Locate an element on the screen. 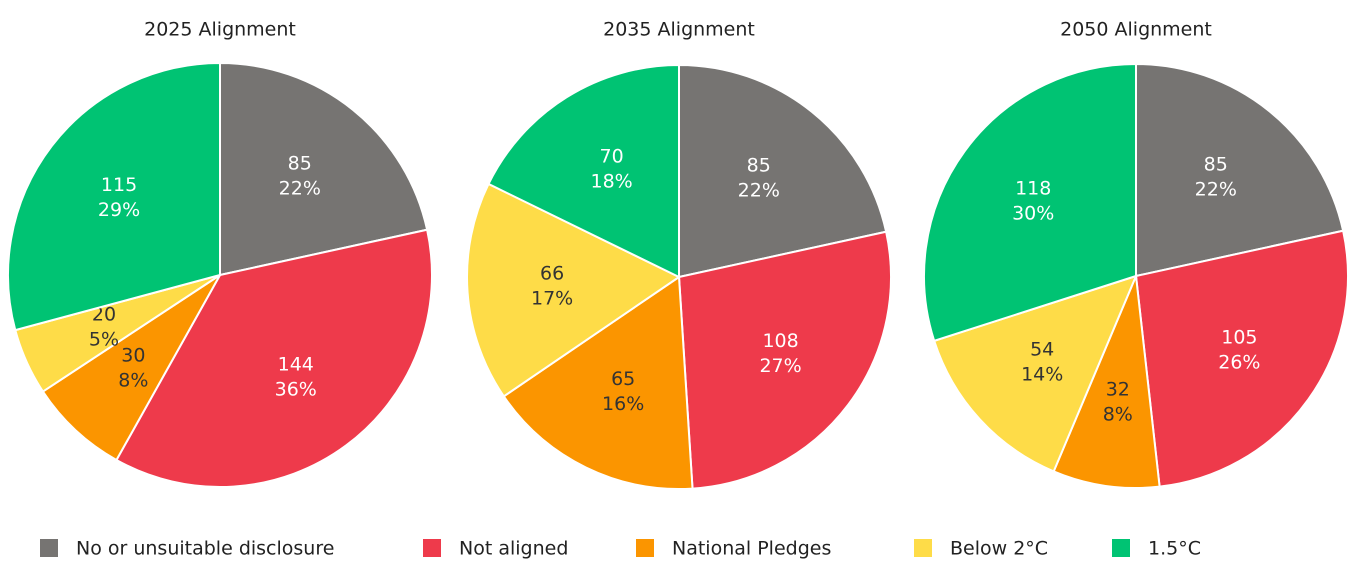 The height and width of the screenshot is (563, 1354). slice-value: 20 is located at coordinates (104, 315).